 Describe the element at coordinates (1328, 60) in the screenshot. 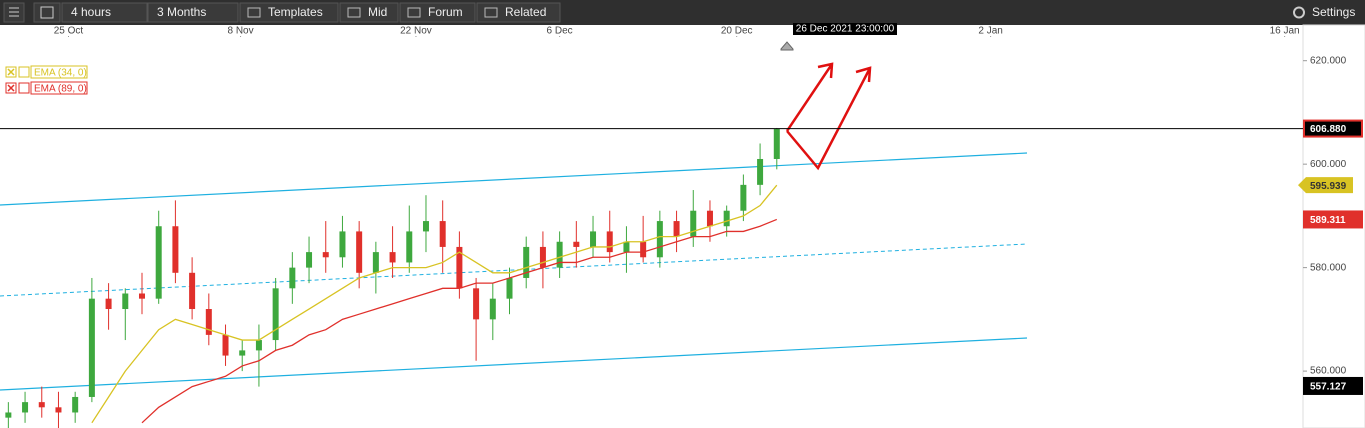

I see `y-tick-label: 620.000` at that location.